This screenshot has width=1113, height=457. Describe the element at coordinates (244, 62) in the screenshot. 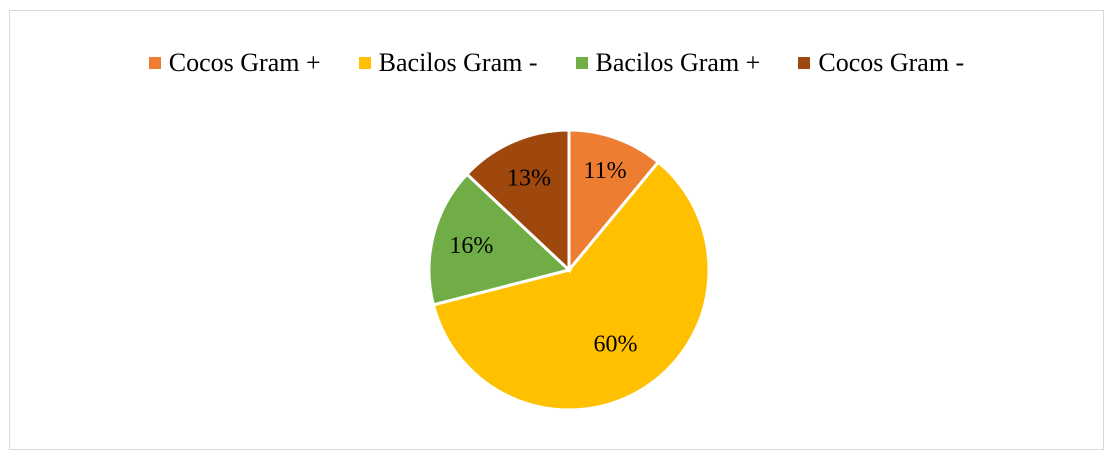

I see `legend-label: Cocos Gram +` at that location.